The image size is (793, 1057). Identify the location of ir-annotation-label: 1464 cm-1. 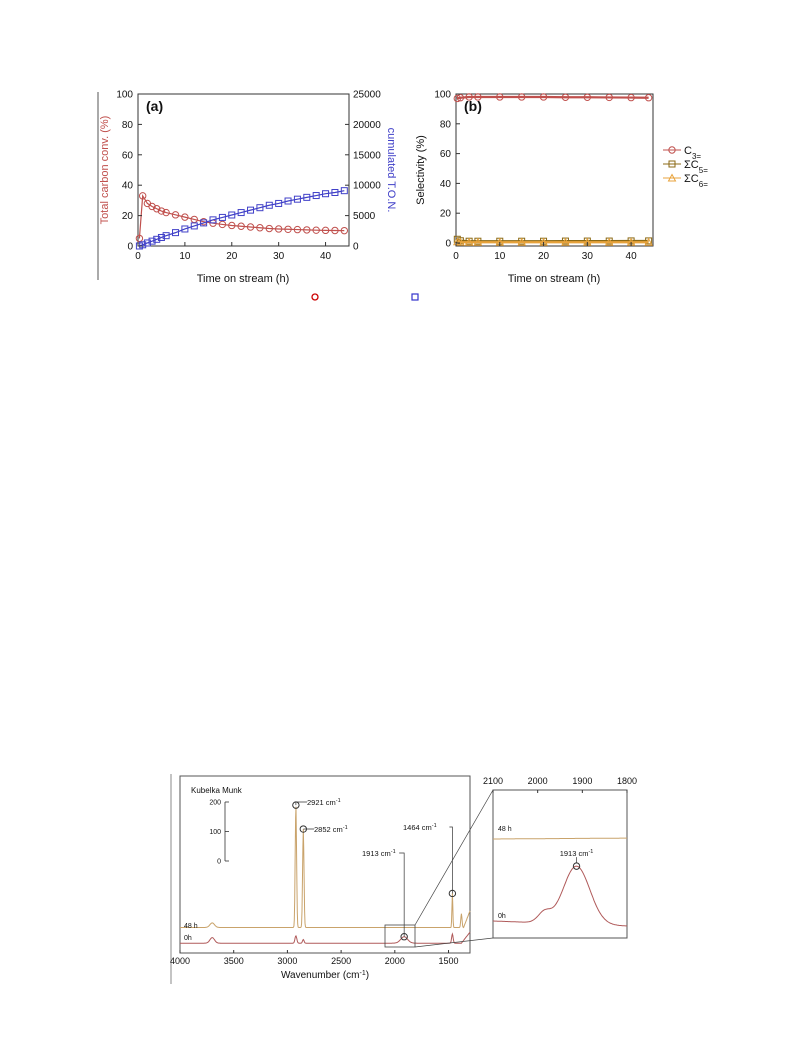
(420, 827).